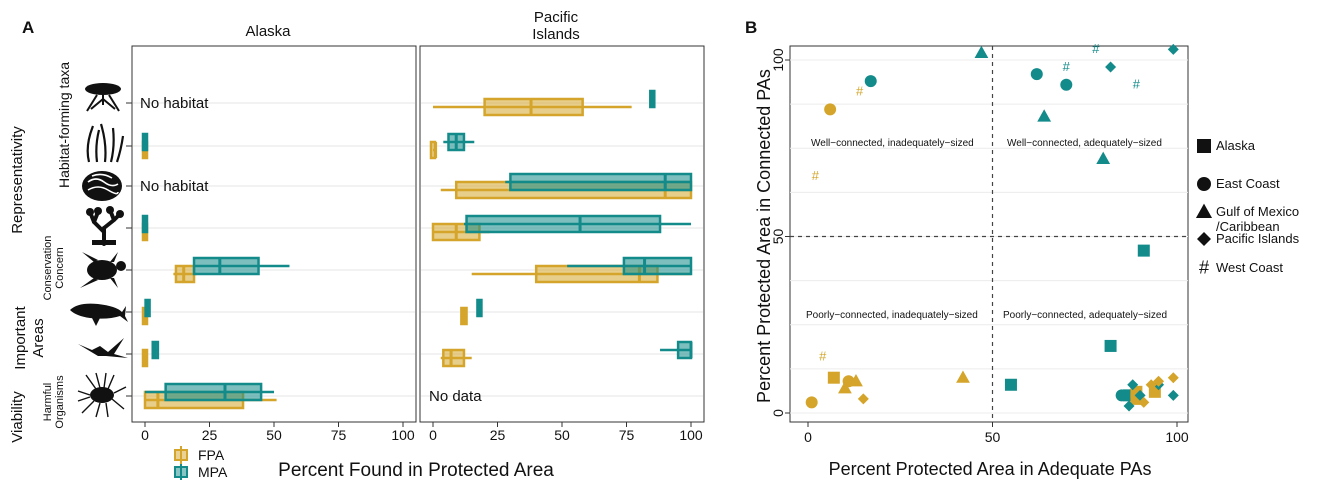 The height and width of the screenshot is (481, 1318). What do you see at coordinates (213, 472) in the screenshot?
I see `legend-mpa-label: MPA` at bounding box center [213, 472].